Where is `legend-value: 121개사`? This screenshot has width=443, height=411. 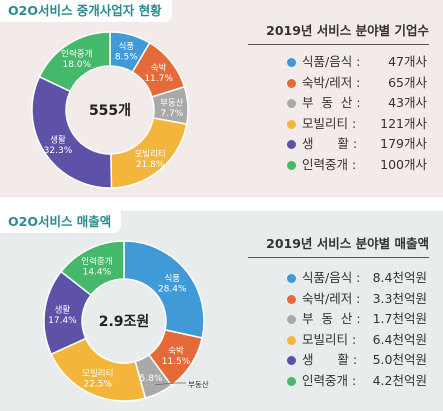
legend-value: 121개사 is located at coordinates (403, 123).